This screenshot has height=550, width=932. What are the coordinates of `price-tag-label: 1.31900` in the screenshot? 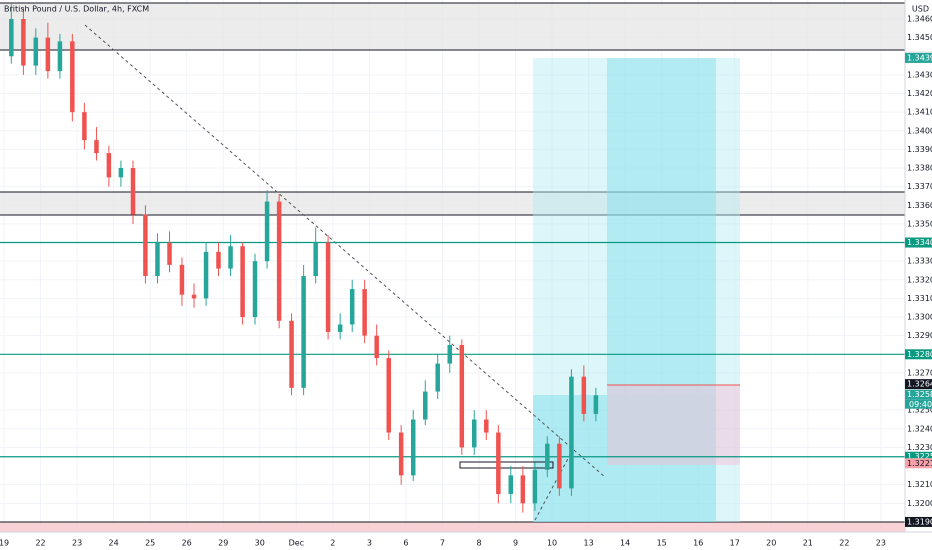 It's located at (919, 521).